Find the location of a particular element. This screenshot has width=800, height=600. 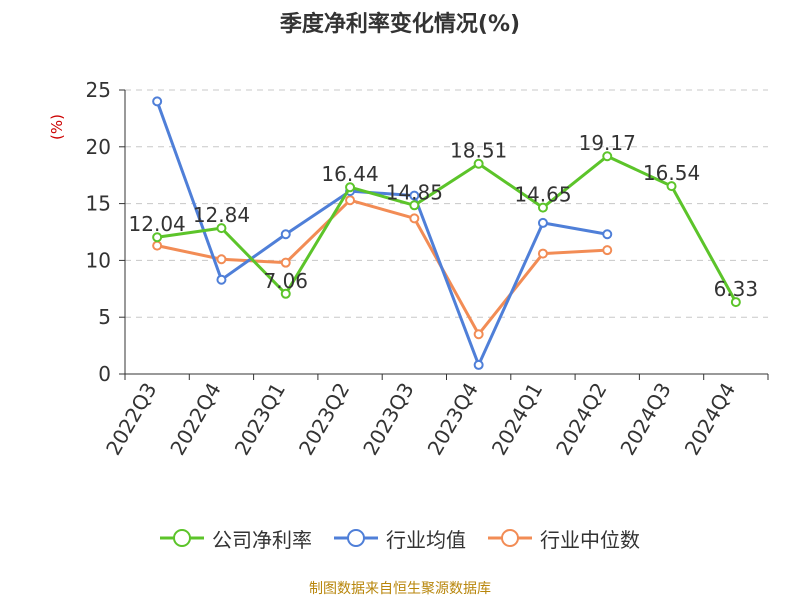

x-tick-label: 2024Q4 is located at coordinates (710, 419).